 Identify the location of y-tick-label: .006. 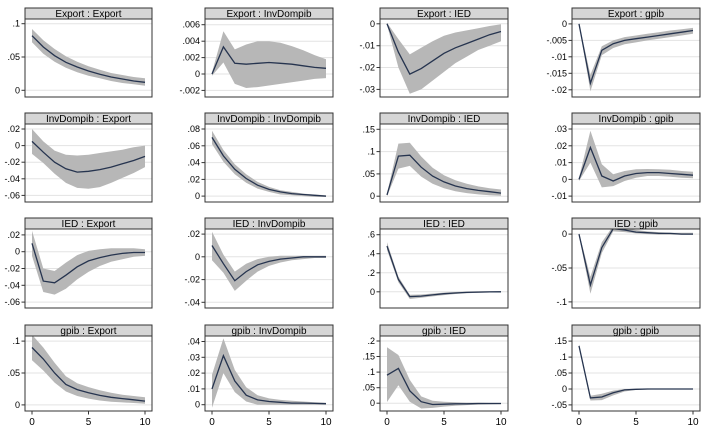
(191, 25).